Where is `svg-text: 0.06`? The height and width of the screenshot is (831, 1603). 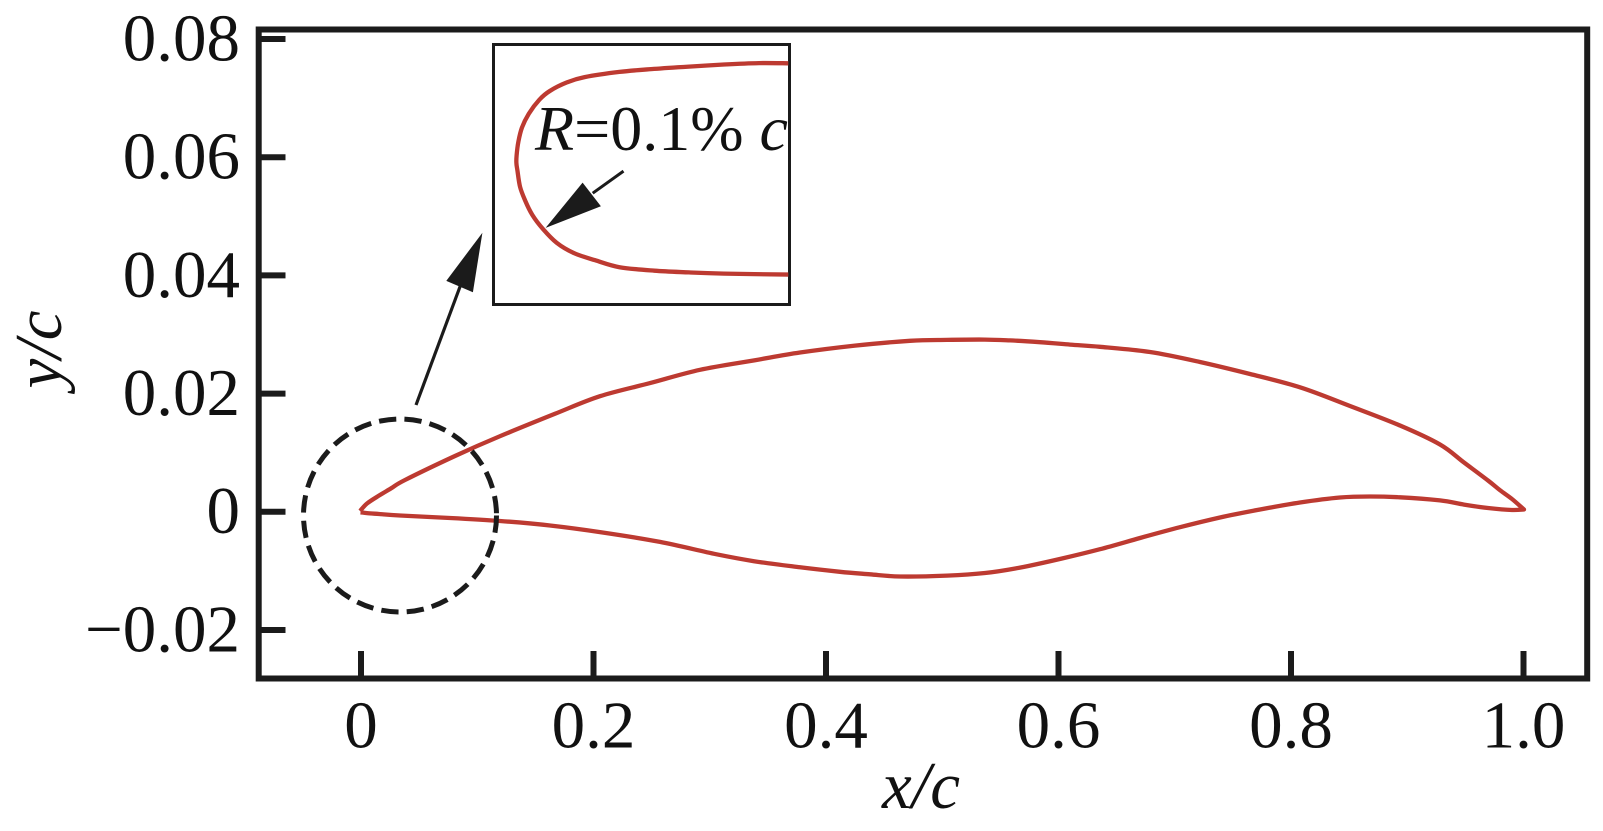
svg-text: 0.06 is located at coordinates (181, 157).